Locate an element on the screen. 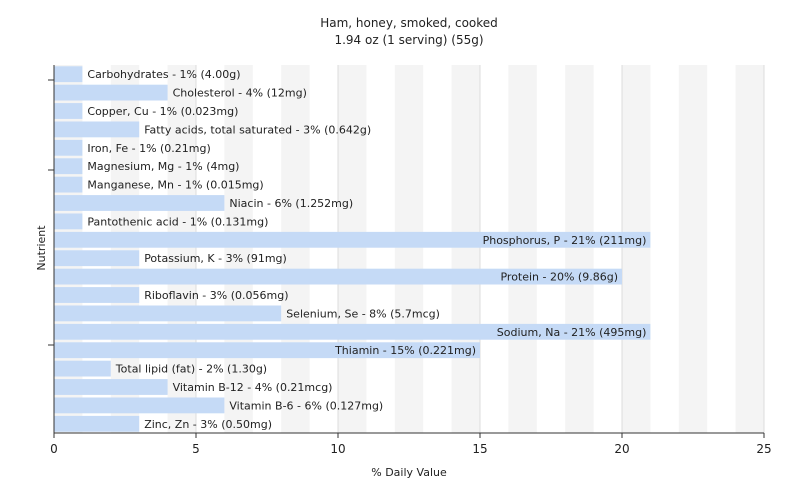 The width and height of the screenshot is (800, 500). bar-label: Iron, Fe - 1% (0.21mg) is located at coordinates (148, 148).